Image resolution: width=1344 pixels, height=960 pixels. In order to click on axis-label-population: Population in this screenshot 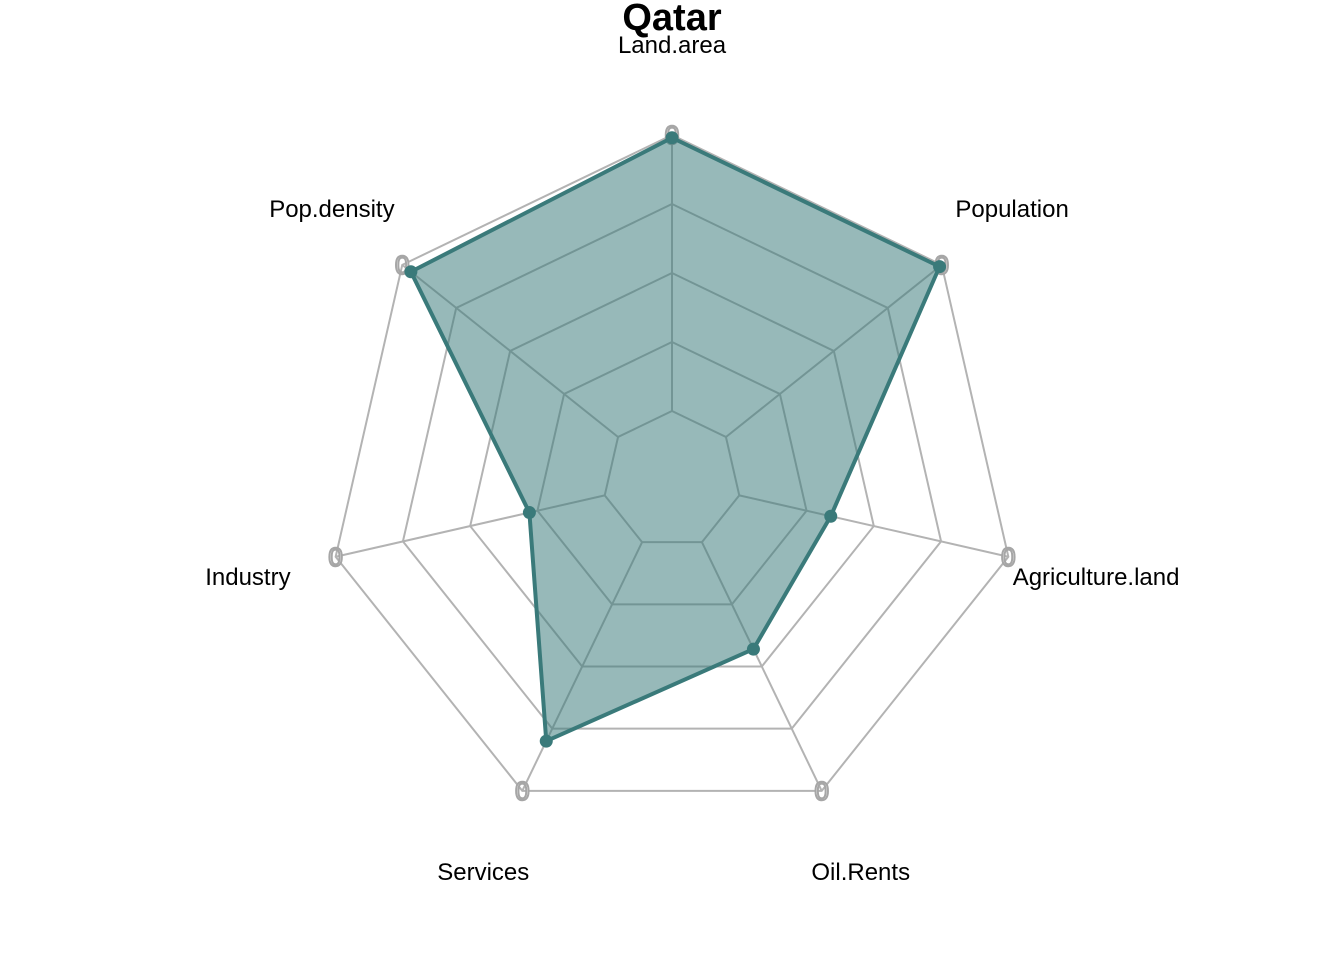, I will do `click(1011, 209)`.